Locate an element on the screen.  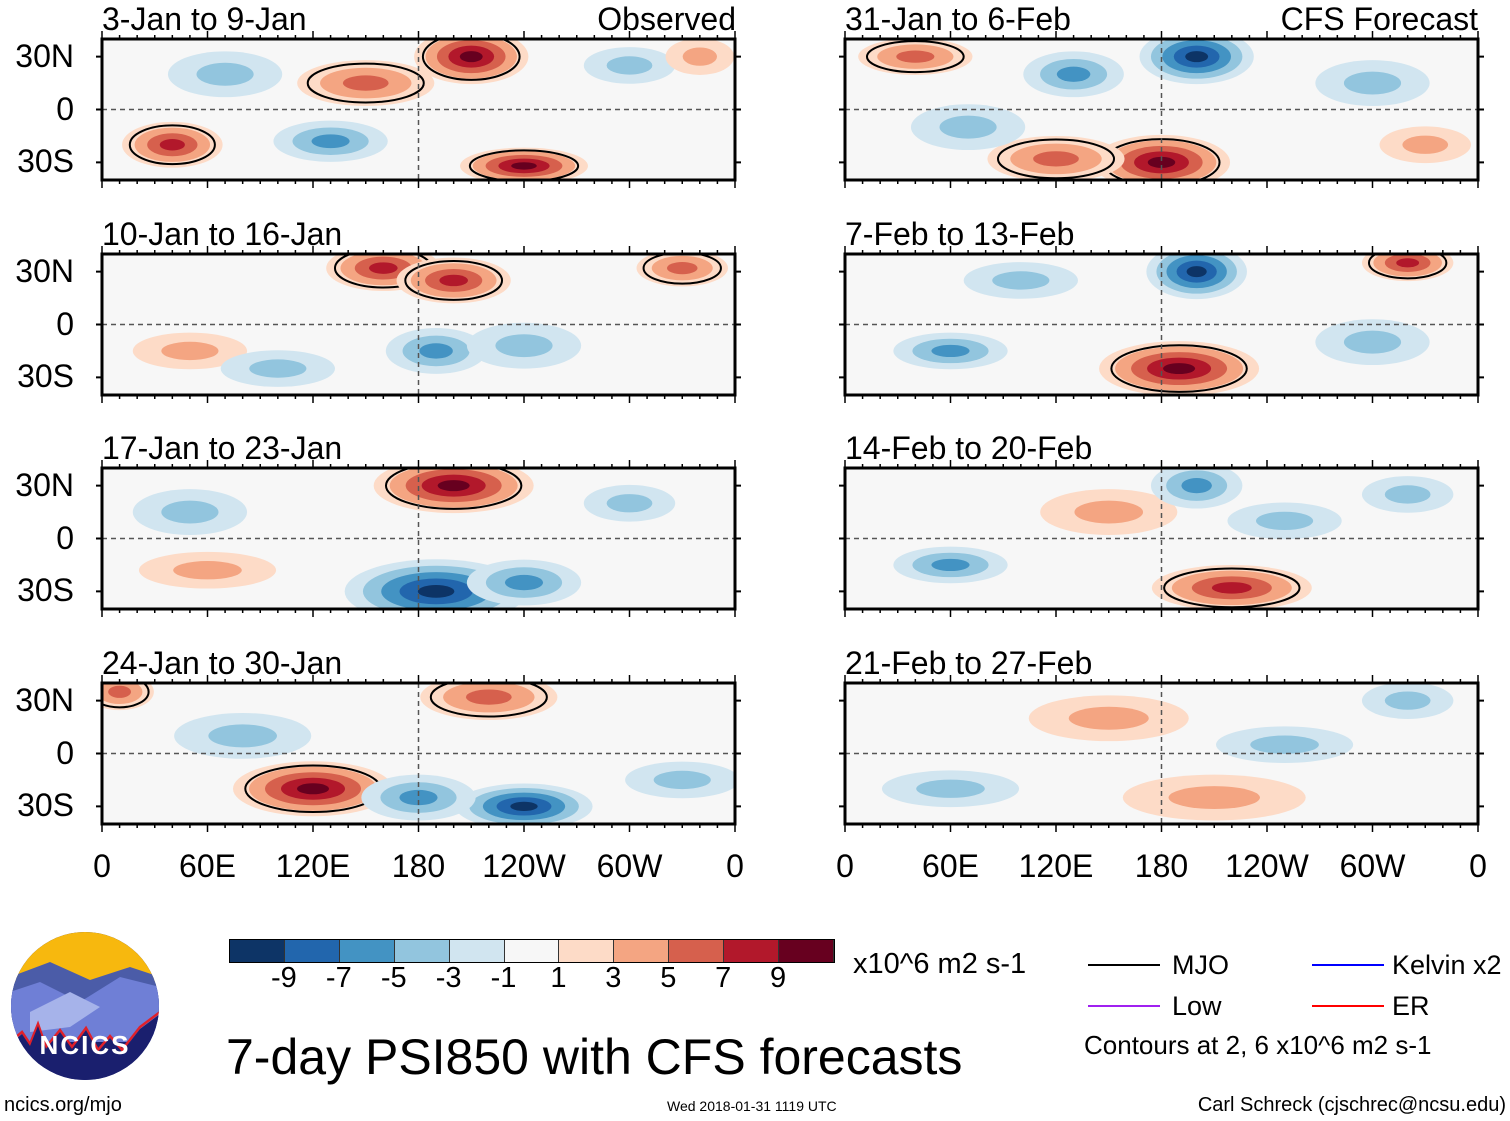
panel-title: 31-Jan to 6-Feb is located at coordinates (958, 19).